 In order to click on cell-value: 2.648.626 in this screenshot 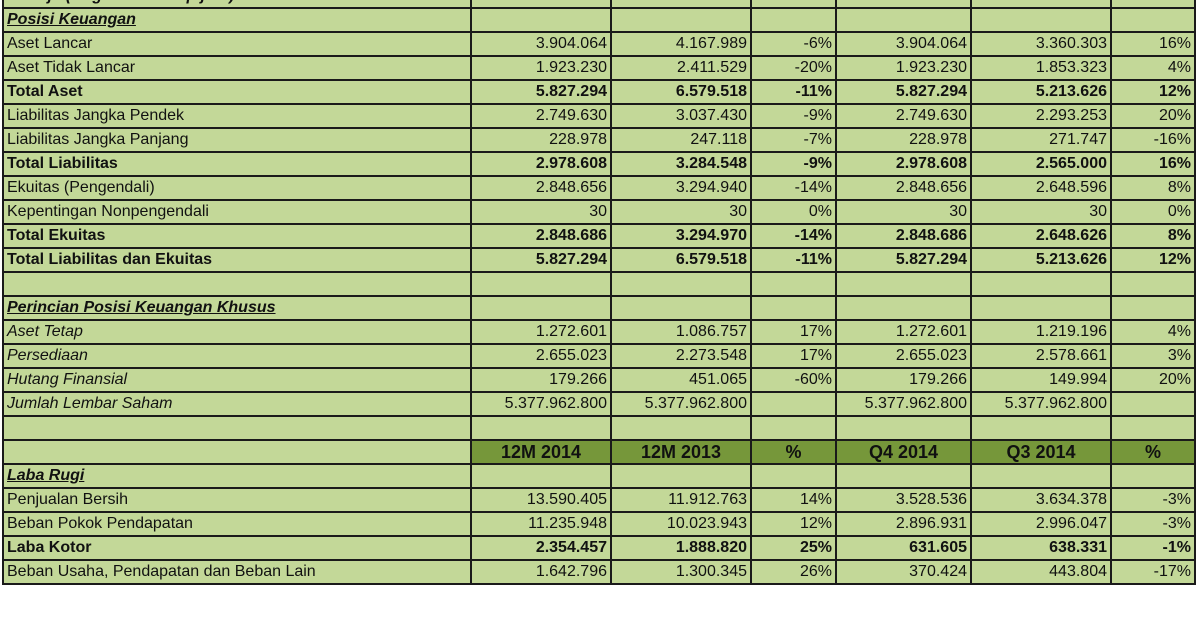, I will do `click(1041, 236)`.